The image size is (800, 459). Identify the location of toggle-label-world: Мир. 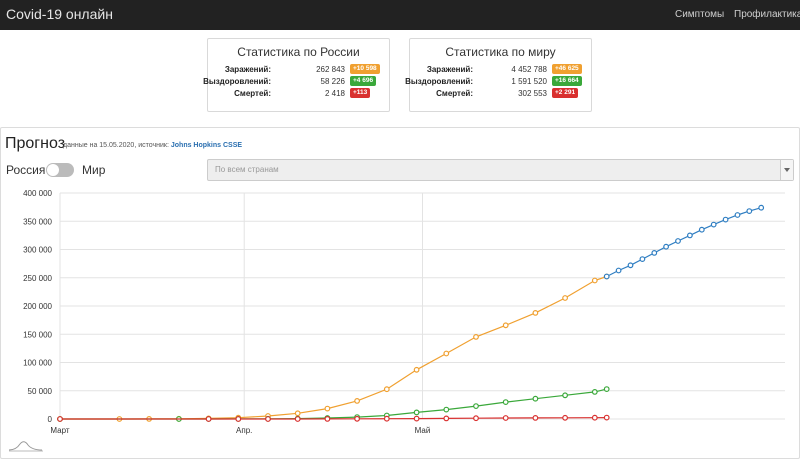
(94, 170).